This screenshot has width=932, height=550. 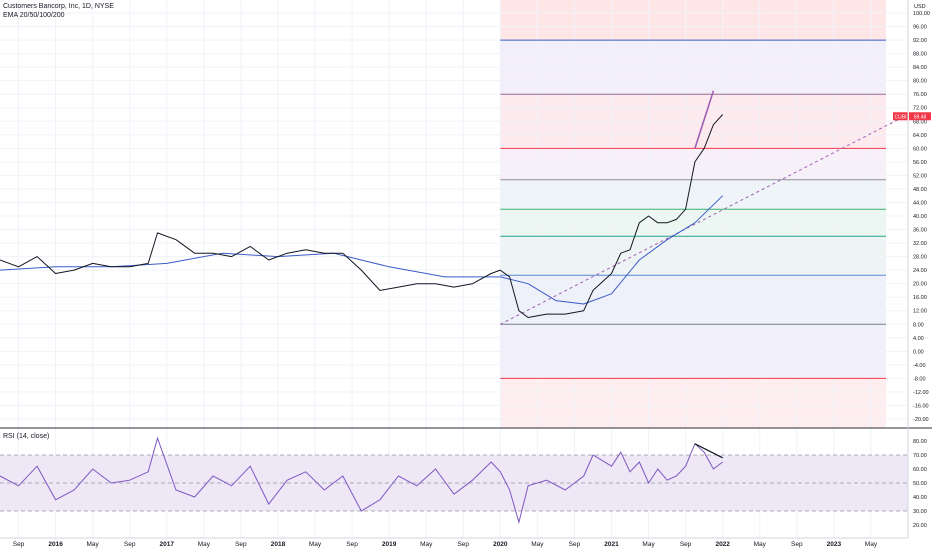 I want to click on rsi-y-tick-label: 40.00, so click(x=920, y=498).